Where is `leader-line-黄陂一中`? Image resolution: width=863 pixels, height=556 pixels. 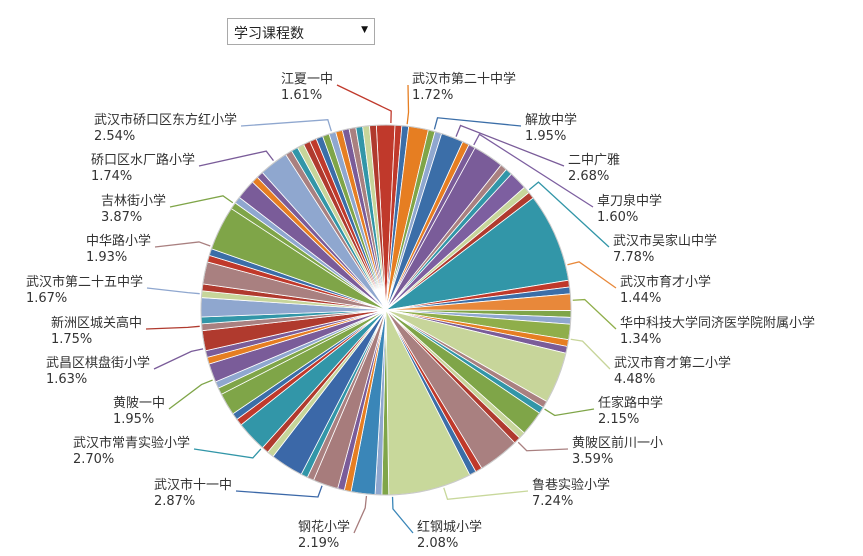
leader-line-黄陂一中 is located at coordinates (190, 394).